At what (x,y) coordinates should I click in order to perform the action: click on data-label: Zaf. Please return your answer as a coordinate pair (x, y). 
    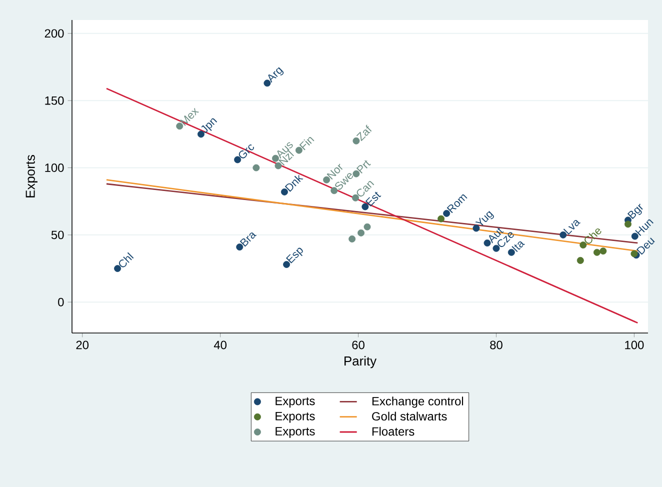
    Looking at the image, I should click on (364, 133).